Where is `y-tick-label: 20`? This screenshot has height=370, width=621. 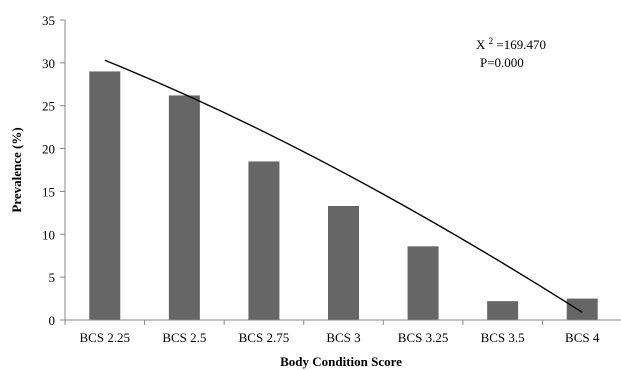
y-tick-label: 20 is located at coordinates (48, 149).